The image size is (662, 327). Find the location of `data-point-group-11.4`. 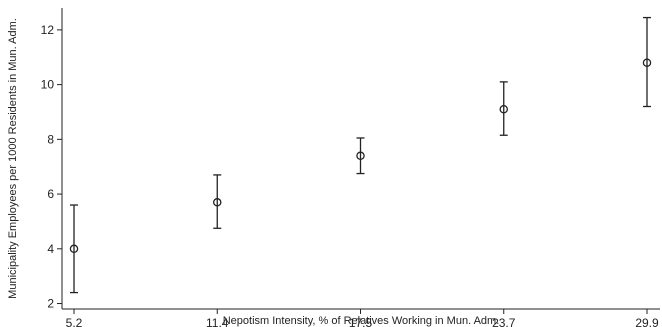

data-point-group-11.4 is located at coordinates (217, 201).